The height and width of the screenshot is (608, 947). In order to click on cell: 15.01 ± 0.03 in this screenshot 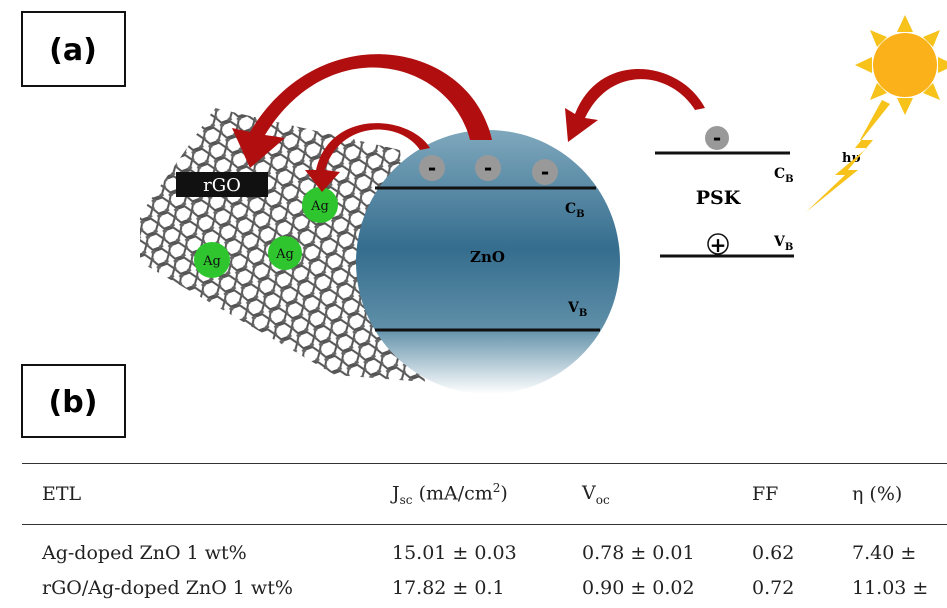, I will do `click(454, 552)`.